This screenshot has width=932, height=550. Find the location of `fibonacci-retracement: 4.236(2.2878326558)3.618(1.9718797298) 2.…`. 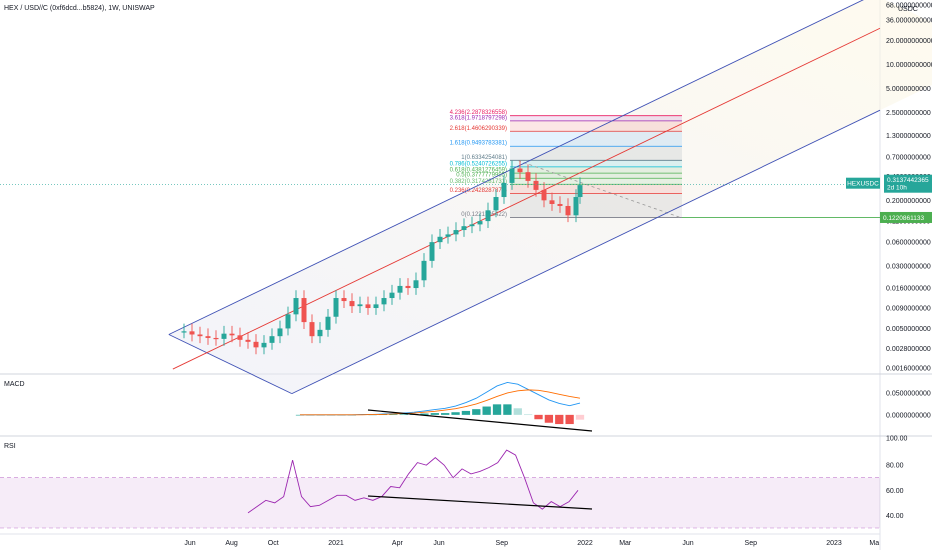

fibonacci-retracement: 4.236(2.2878326558)3.618(1.9718797298) 2.… is located at coordinates (566, 164).